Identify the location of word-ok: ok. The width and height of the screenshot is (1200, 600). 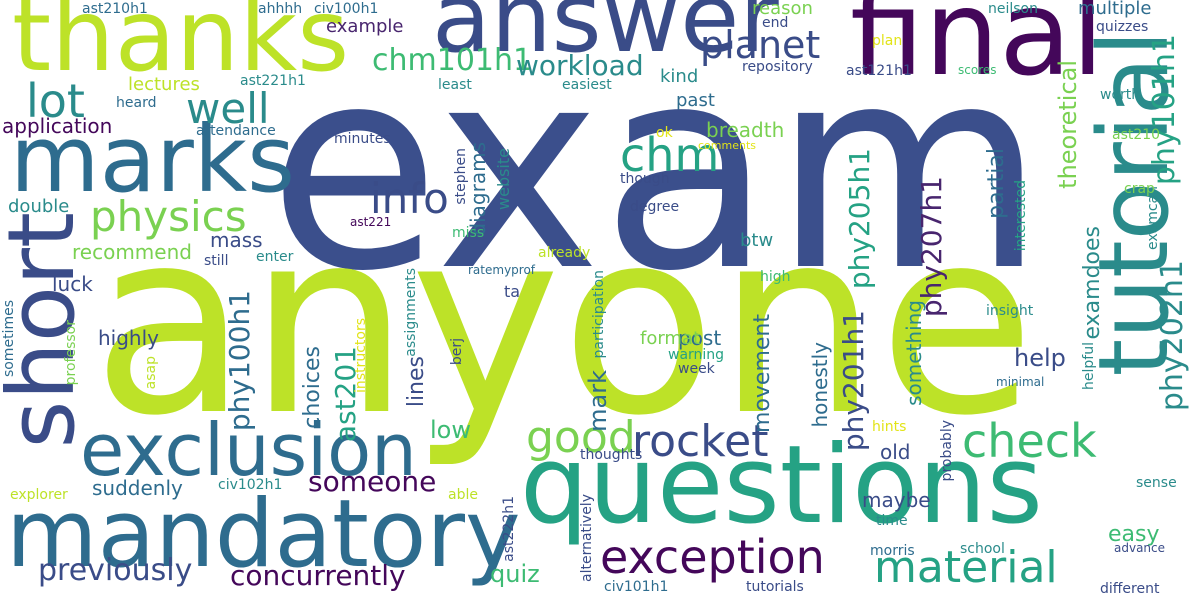
(664, 133).